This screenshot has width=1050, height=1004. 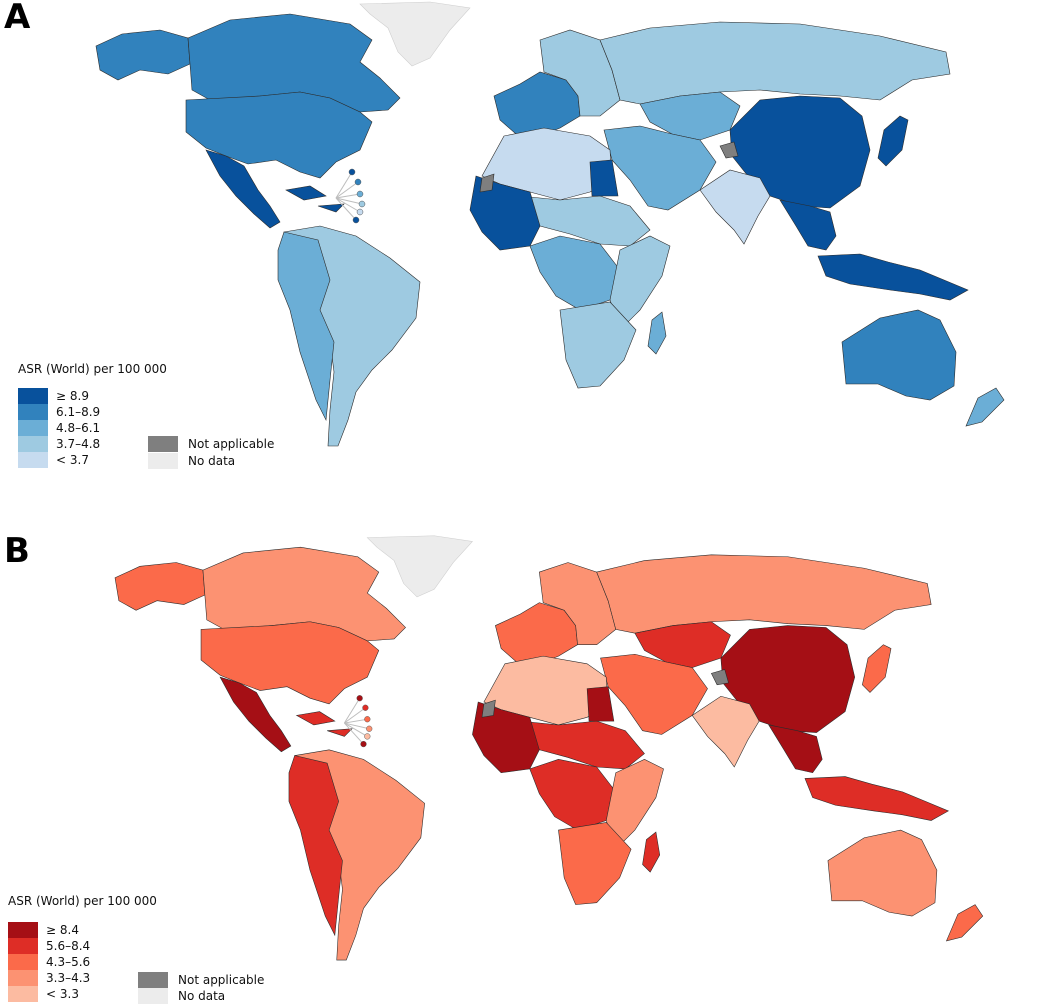 What do you see at coordinates (72, 396) in the screenshot?
I see `legend-label: ≥ 8.9` at bounding box center [72, 396].